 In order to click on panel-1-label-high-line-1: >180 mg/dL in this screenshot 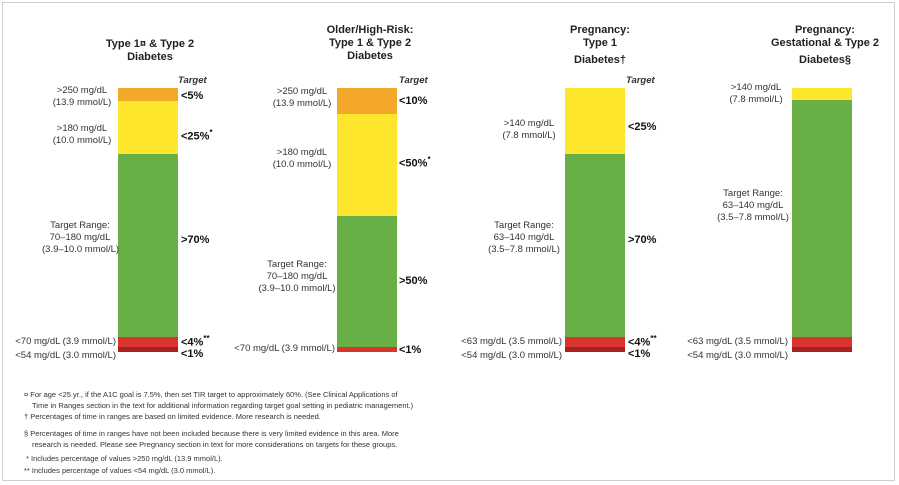, I will do `click(82, 128)`.